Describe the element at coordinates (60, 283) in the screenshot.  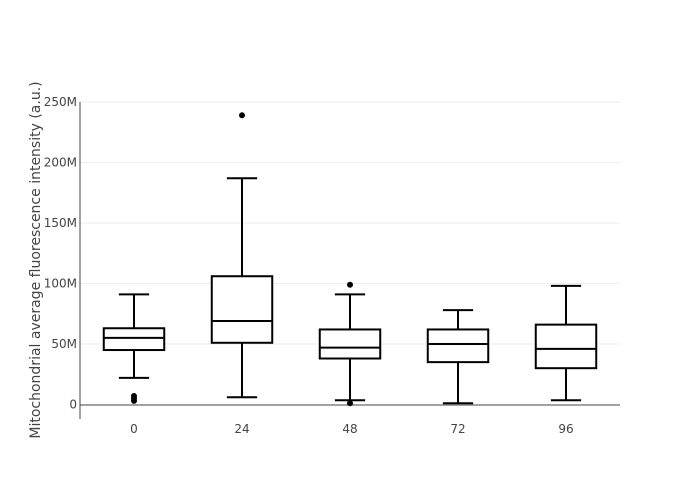
I see `y-tick-label: 100M` at that location.